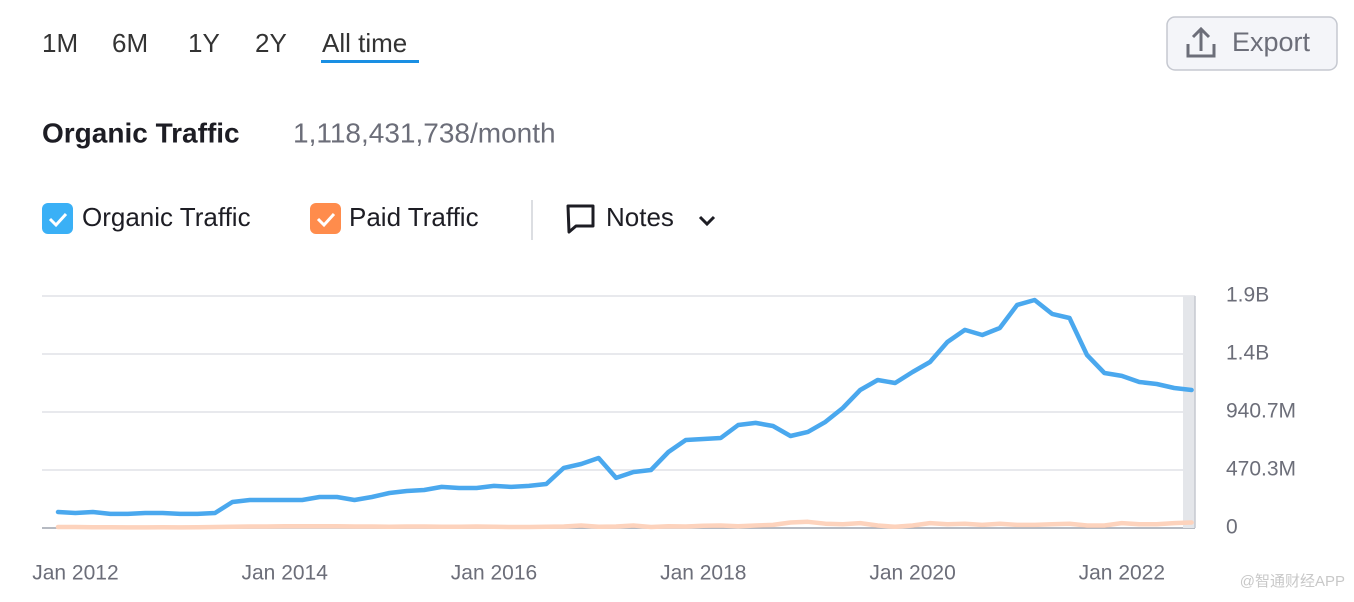 The height and width of the screenshot is (602, 1354). Describe the element at coordinates (204, 43) in the screenshot. I see `tab: 1Y` at that location.